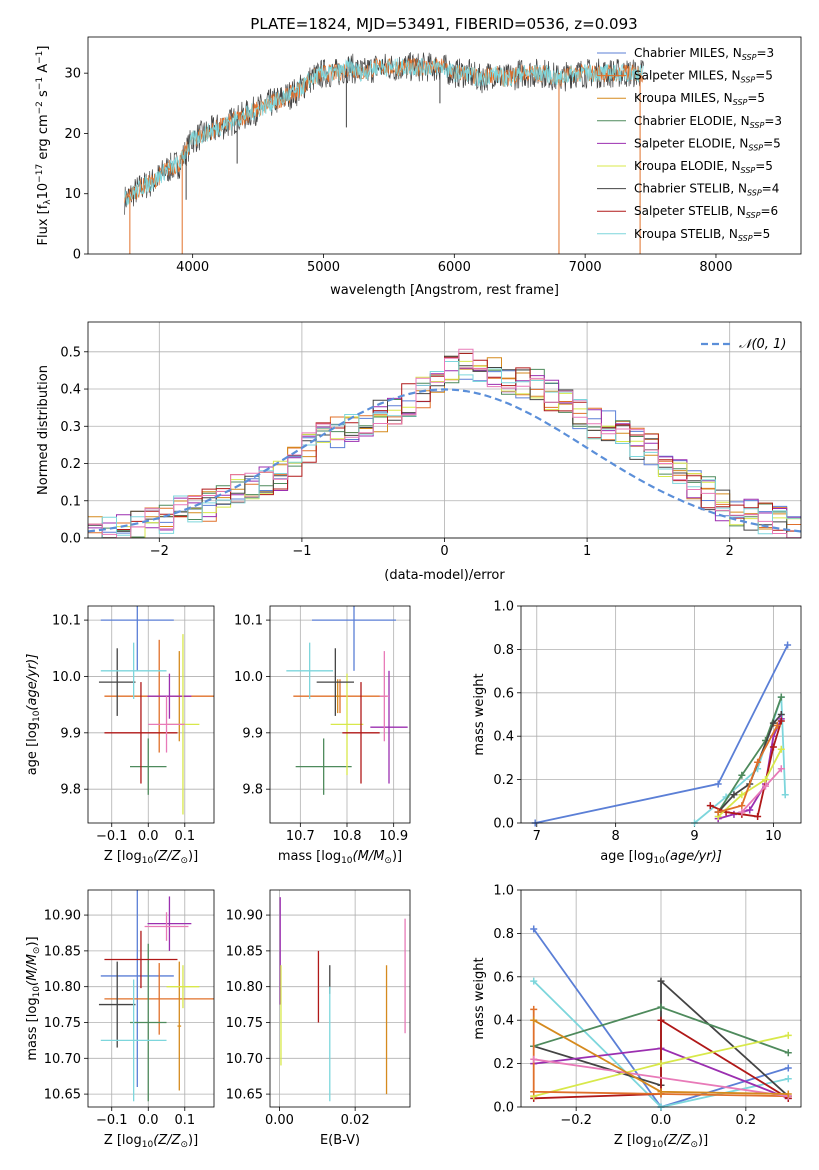  I want to click on y-tick-label: 10.0, so click(248, 677).